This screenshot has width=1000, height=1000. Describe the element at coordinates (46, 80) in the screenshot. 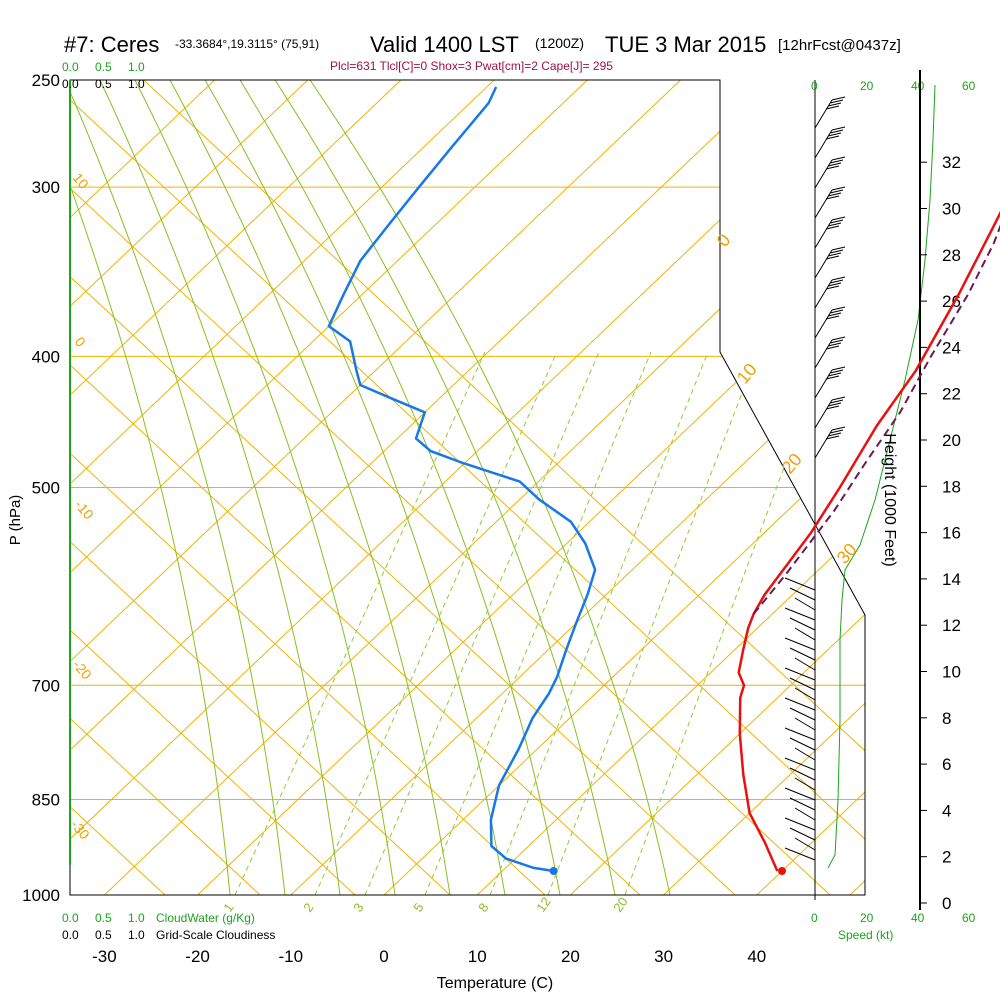

I see `pressure-tick-250: 250` at that location.